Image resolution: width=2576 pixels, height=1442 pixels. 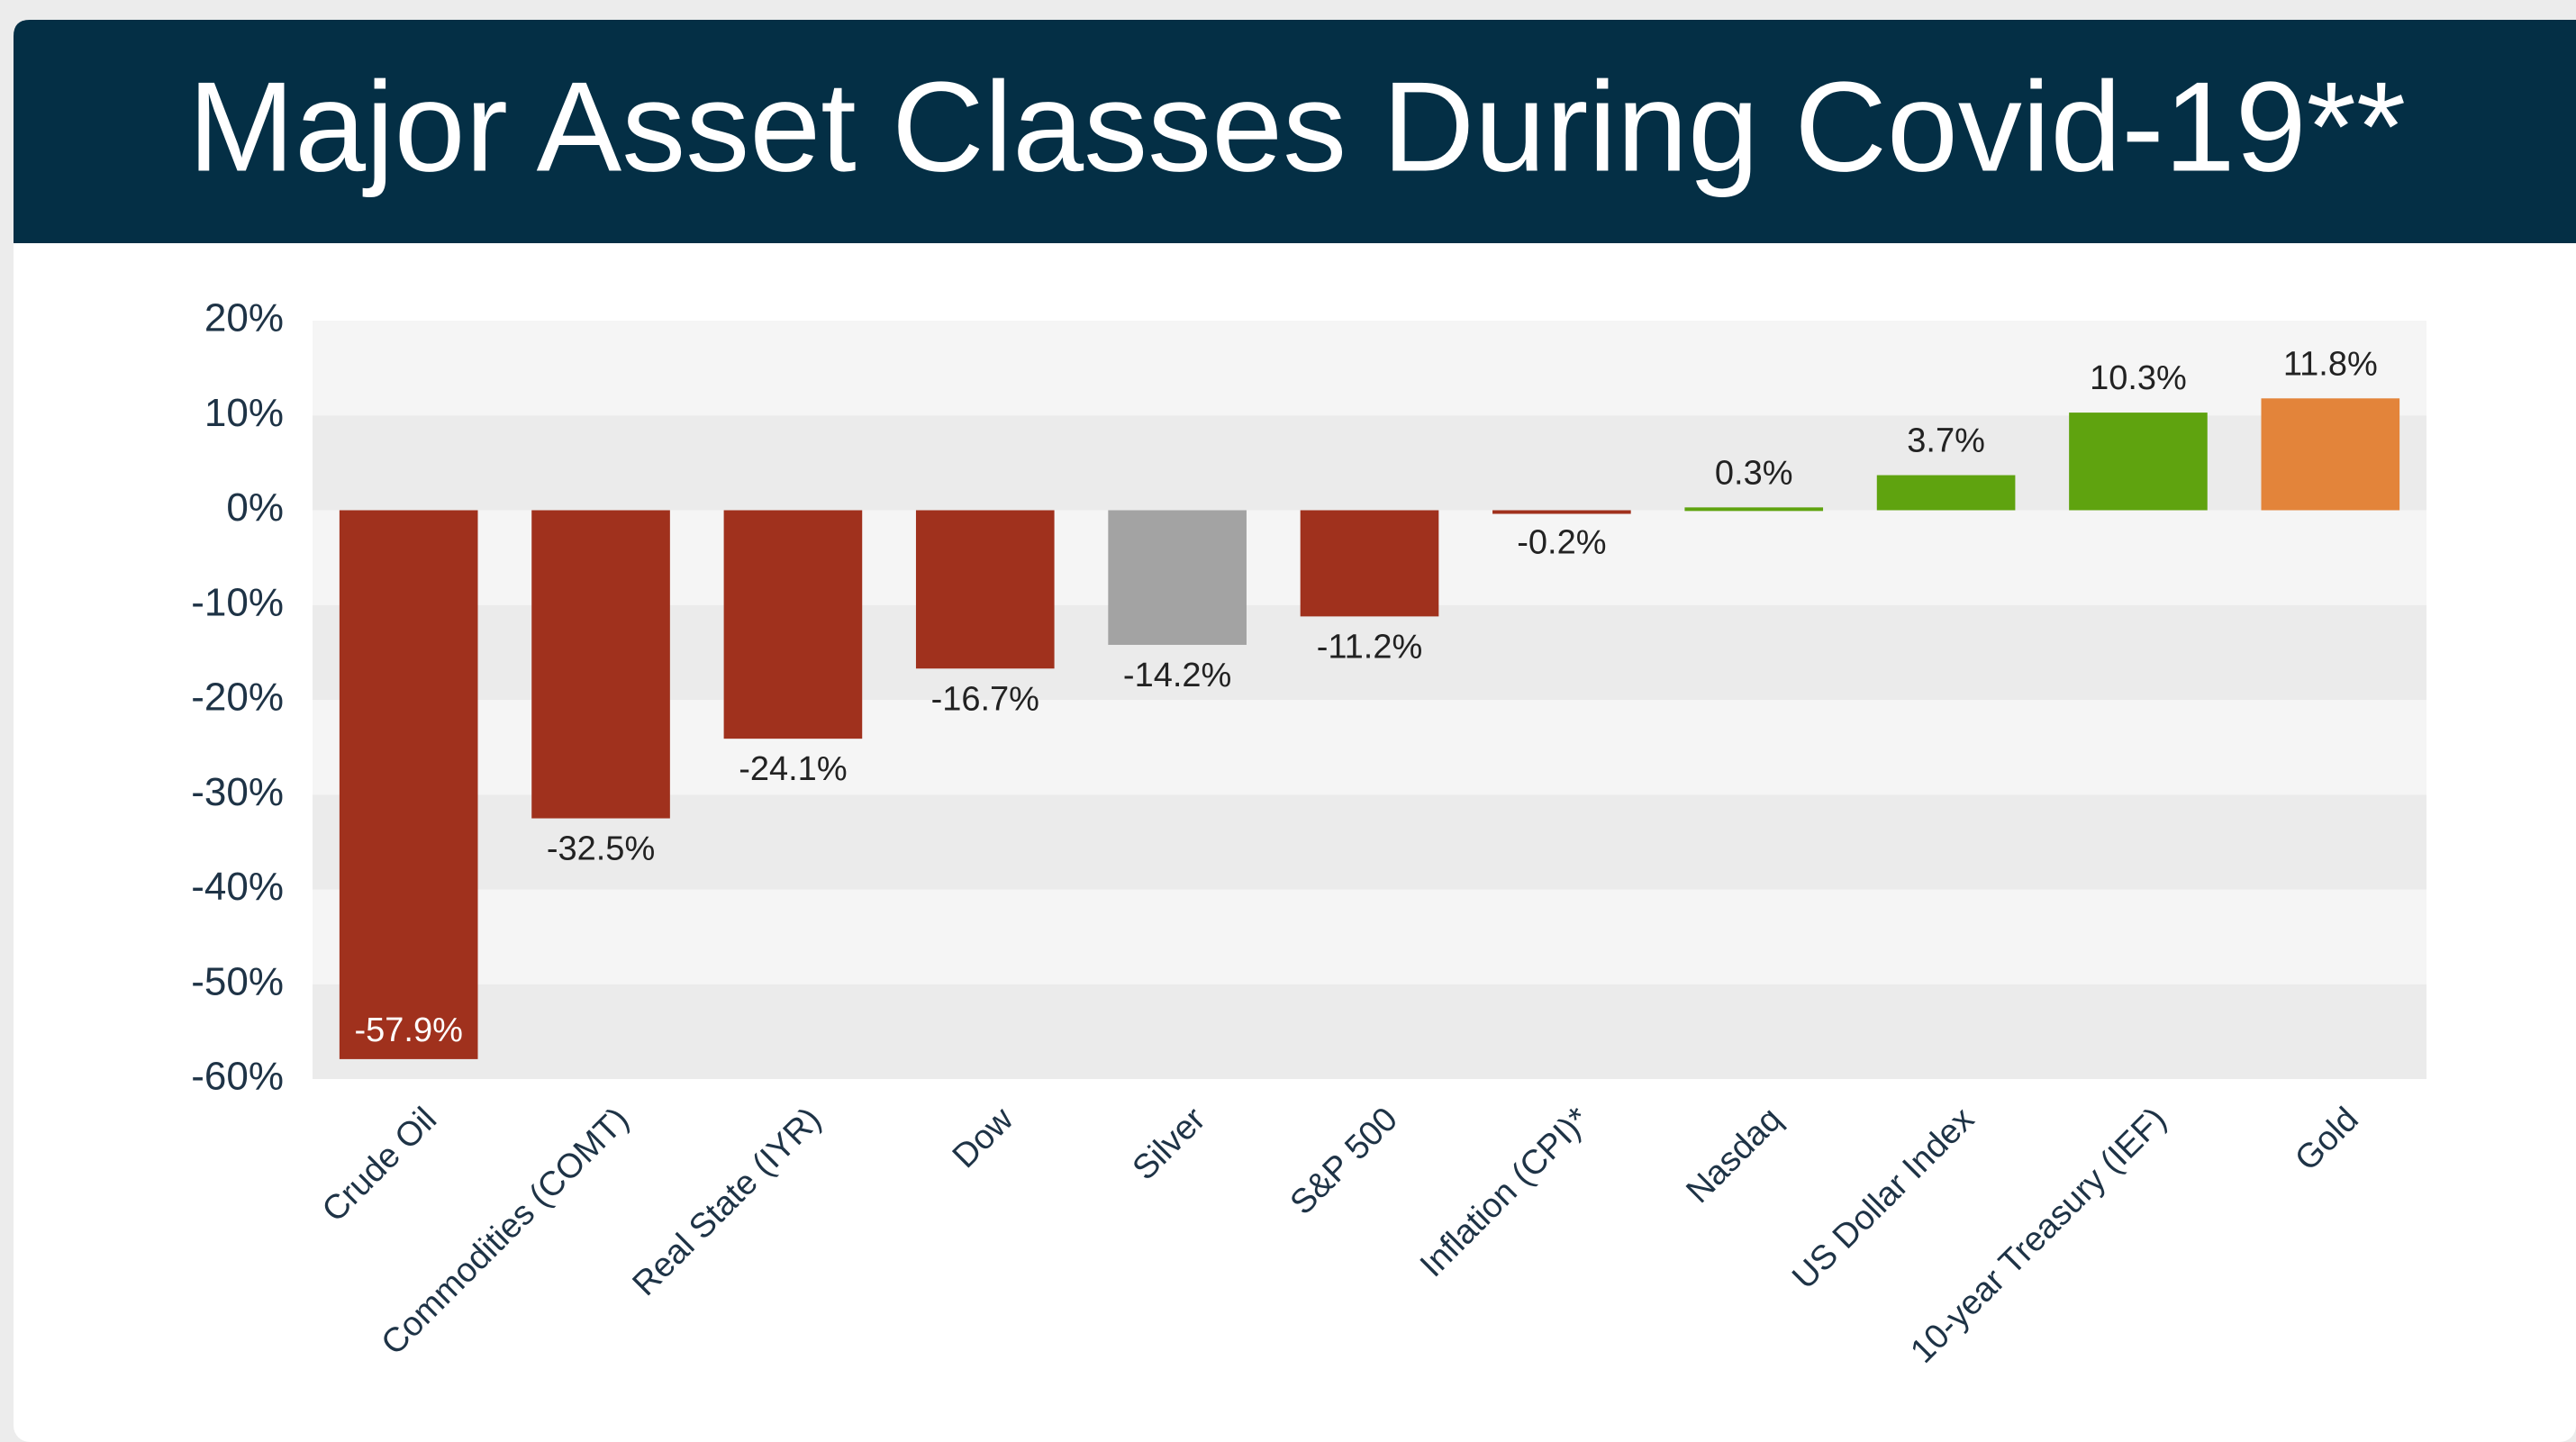 What do you see at coordinates (1754, 473) in the screenshot?
I see `value-label: 0.3%` at bounding box center [1754, 473].